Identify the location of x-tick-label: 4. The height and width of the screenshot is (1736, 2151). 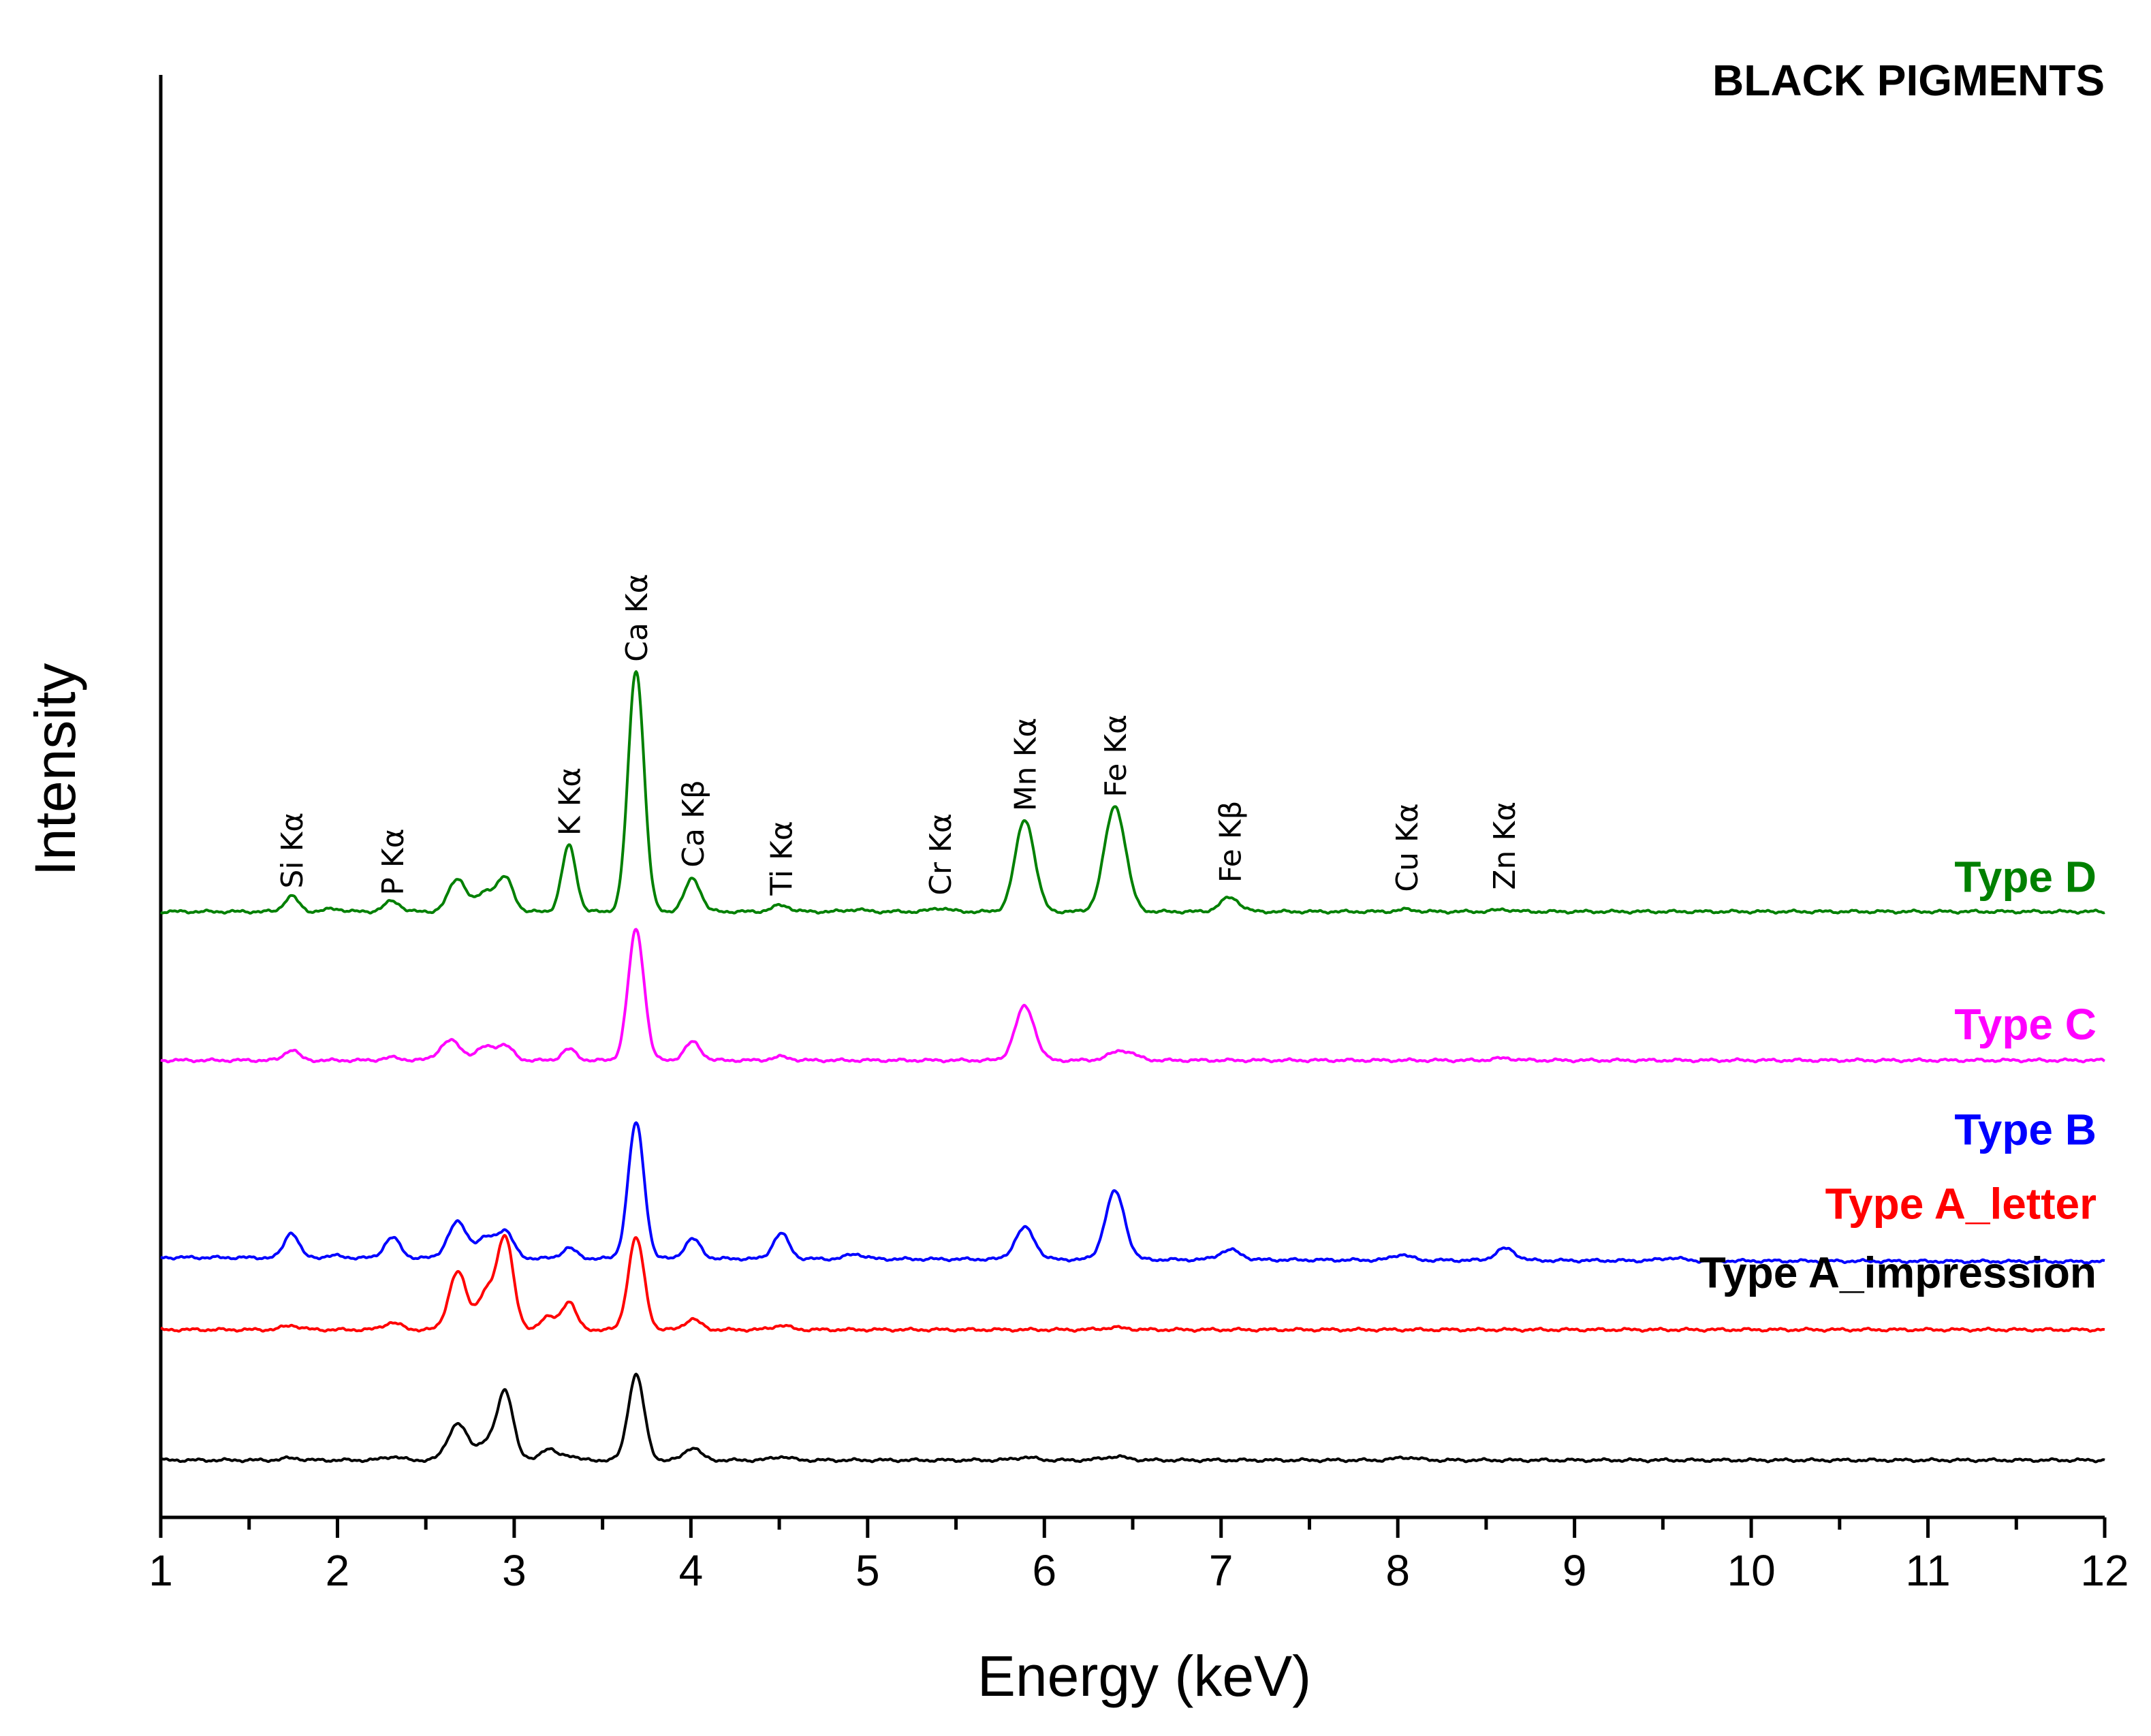
(691, 1570).